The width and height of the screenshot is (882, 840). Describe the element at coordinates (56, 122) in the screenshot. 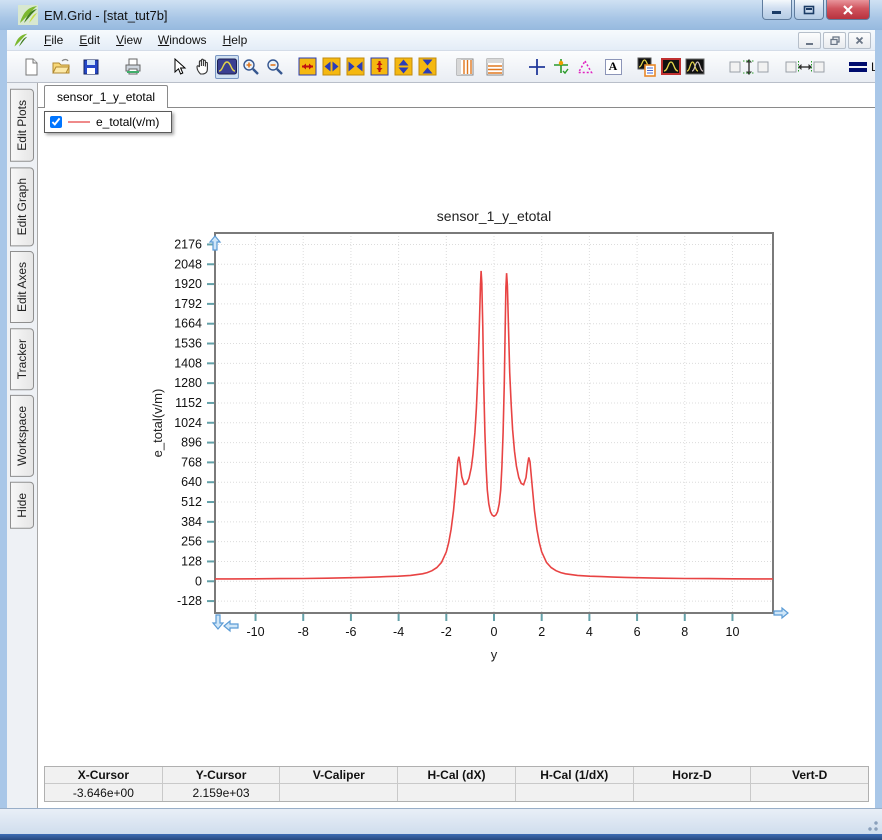

I see `legend-checkbox` at that location.